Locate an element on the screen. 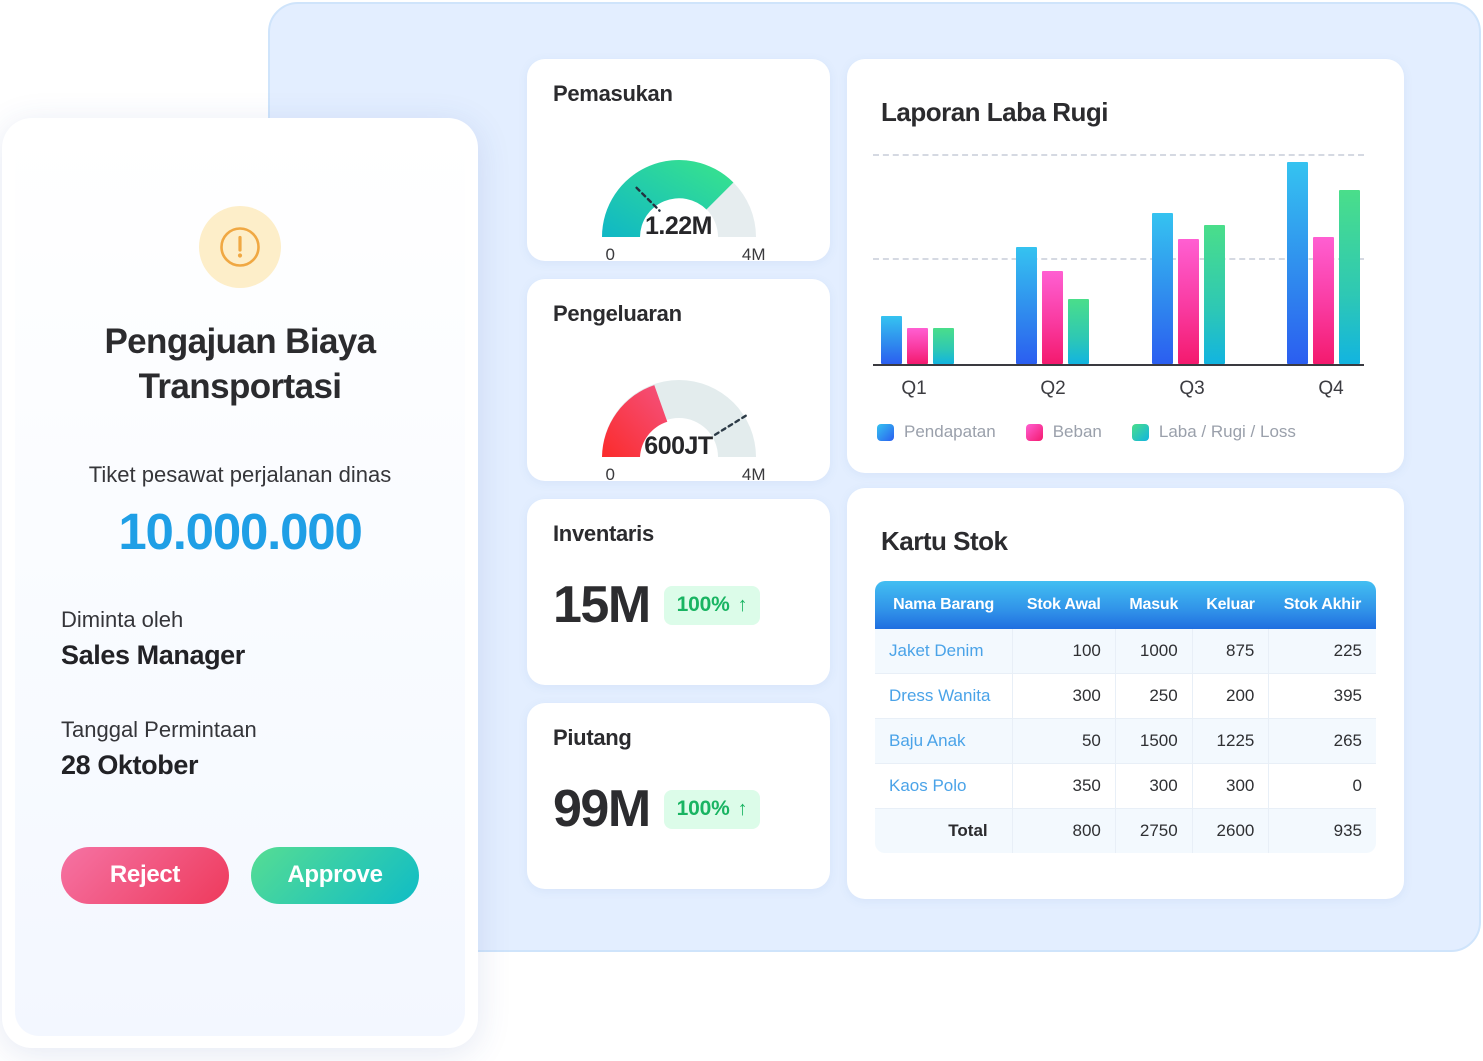  action-buttons: Reject Approve is located at coordinates (240, 875).